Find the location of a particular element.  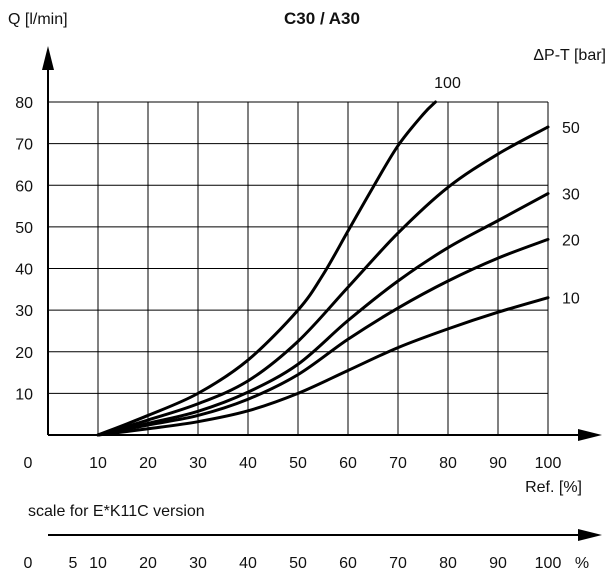

secondary-tick-label: 100 is located at coordinates (548, 563).